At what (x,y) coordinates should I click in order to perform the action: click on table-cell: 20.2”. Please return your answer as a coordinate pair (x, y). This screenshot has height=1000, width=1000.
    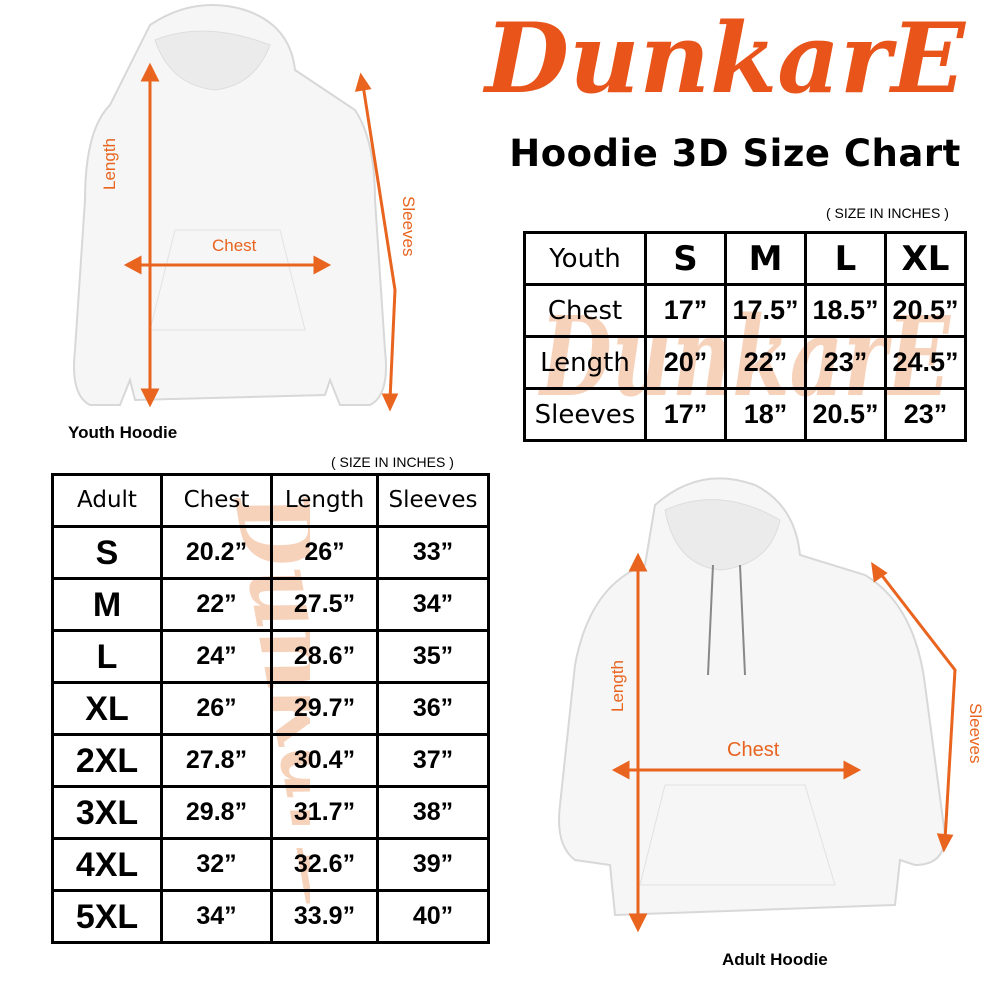
    Looking at the image, I should click on (216, 552).